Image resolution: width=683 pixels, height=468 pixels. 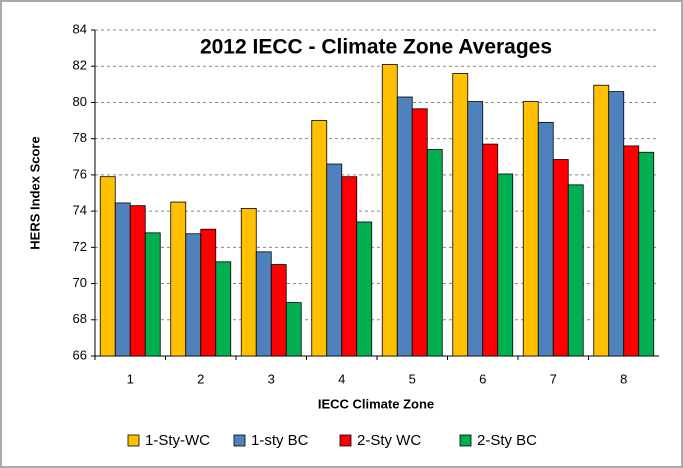 What do you see at coordinates (376, 403) in the screenshot?
I see `x-axis-label: IECC Climate Zone` at bounding box center [376, 403].